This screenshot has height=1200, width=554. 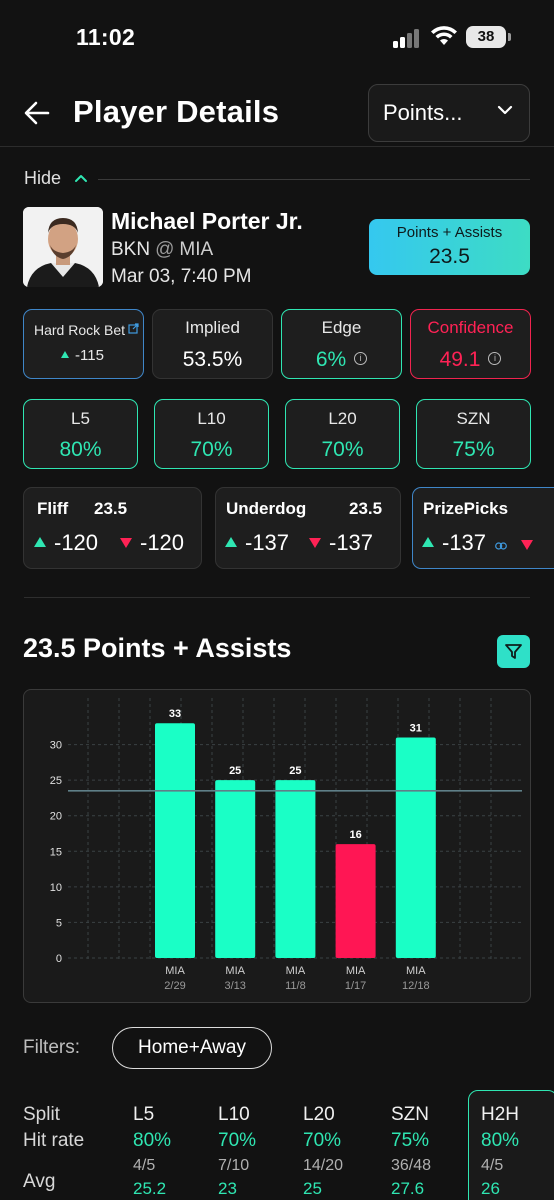 I want to click on back-arrow-icon, so click(x=37, y=113).